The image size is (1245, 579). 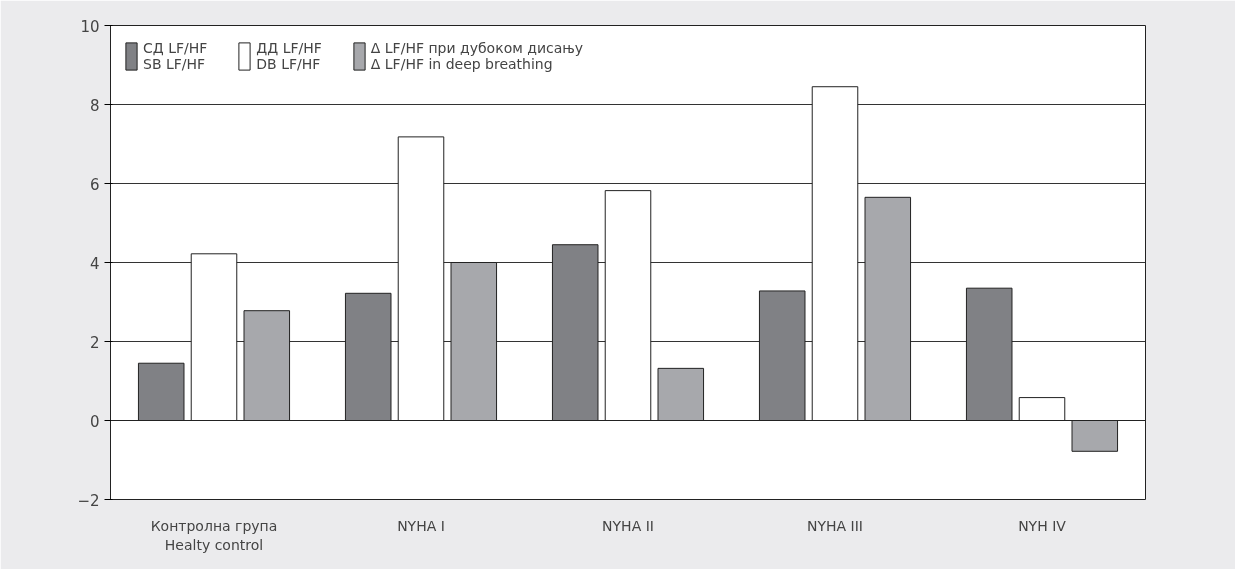 I want to click on y-tick-label: 4, so click(x=94, y=263).